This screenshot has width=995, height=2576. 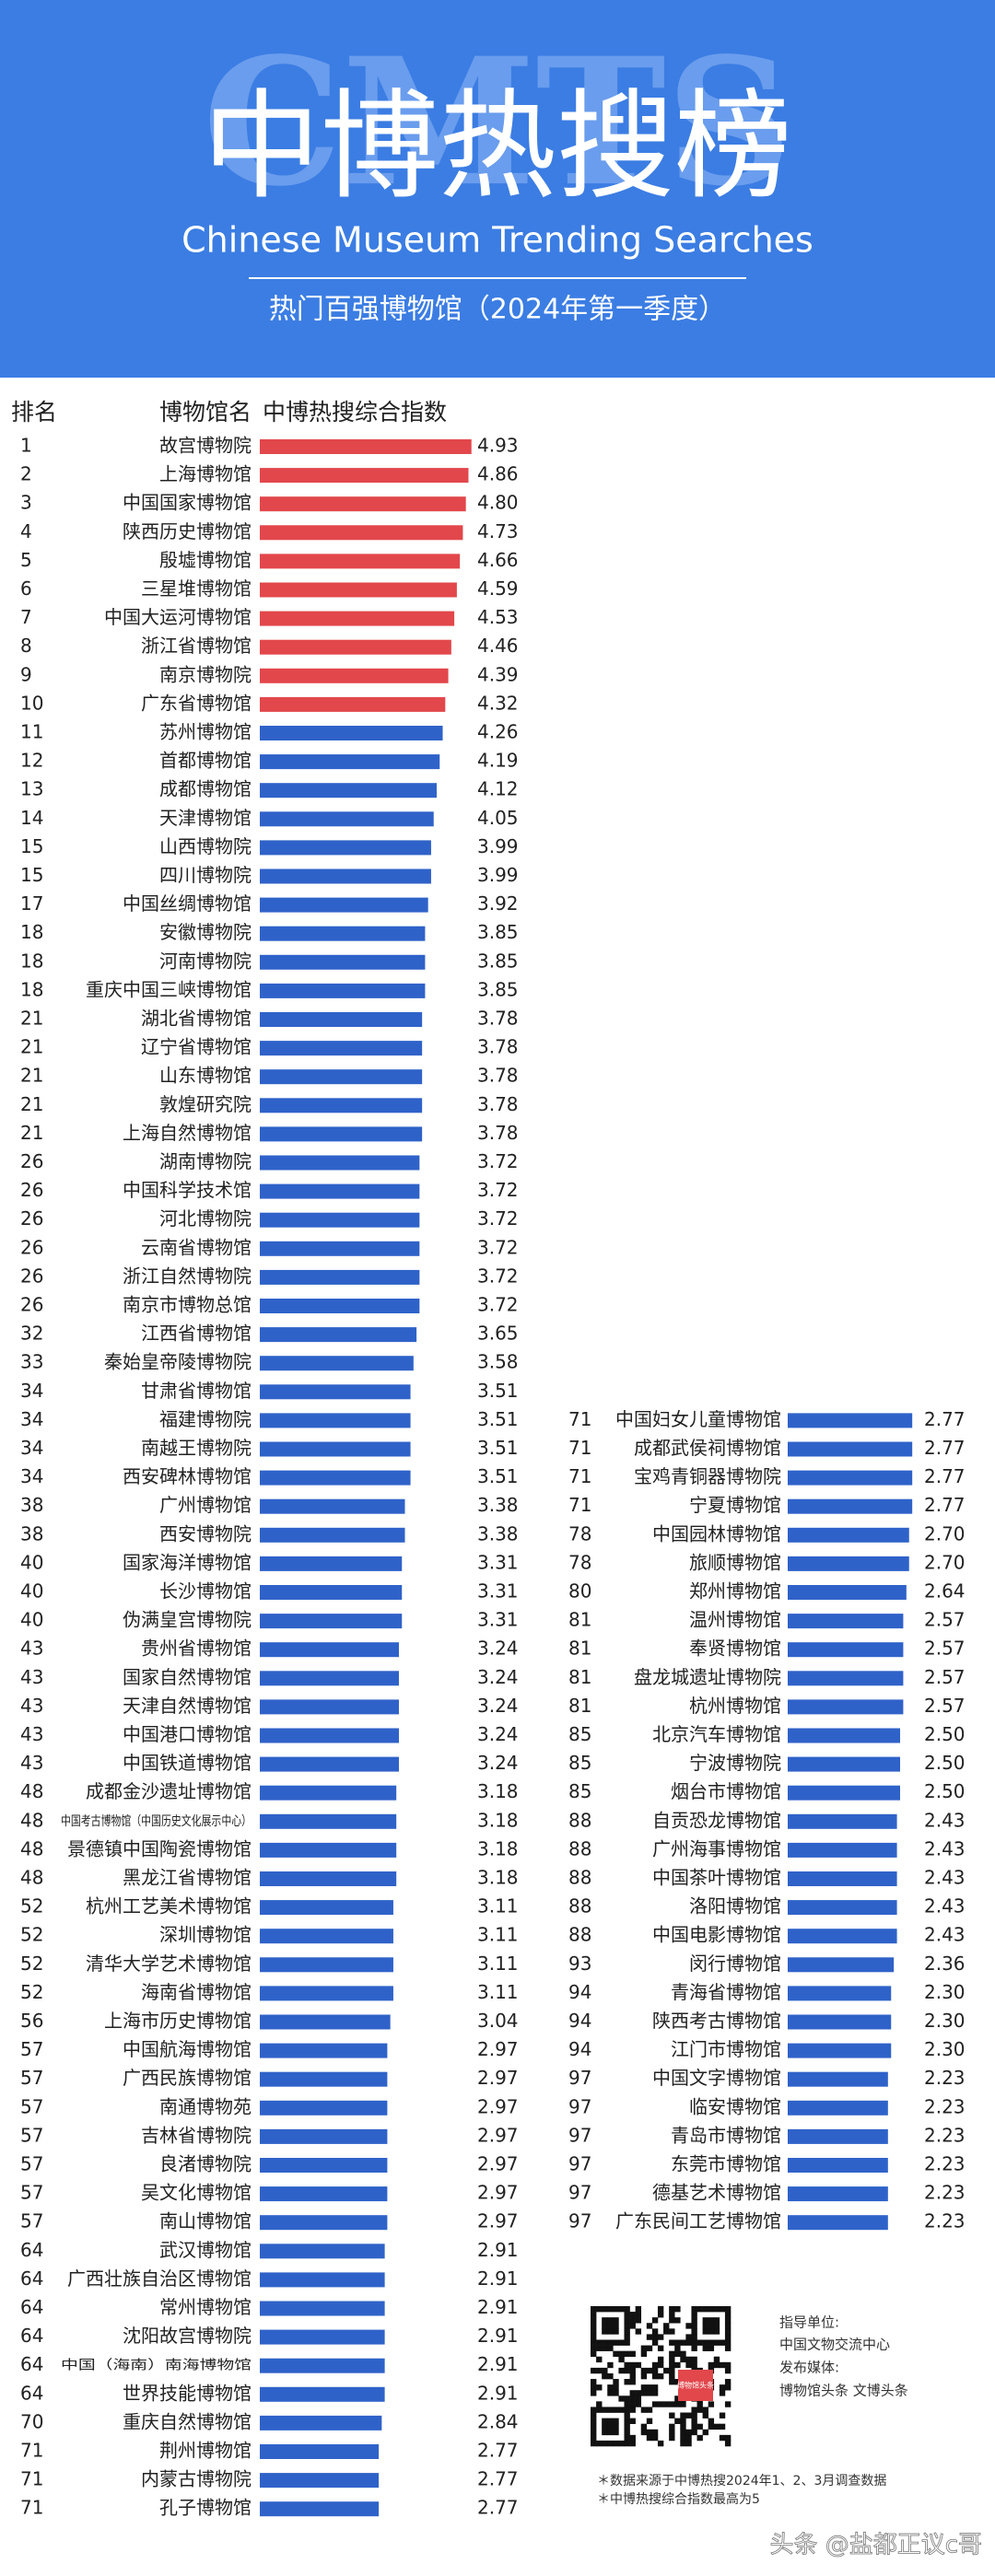 What do you see at coordinates (945, 1591) in the screenshot?
I see `value-label: 2.64` at bounding box center [945, 1591].